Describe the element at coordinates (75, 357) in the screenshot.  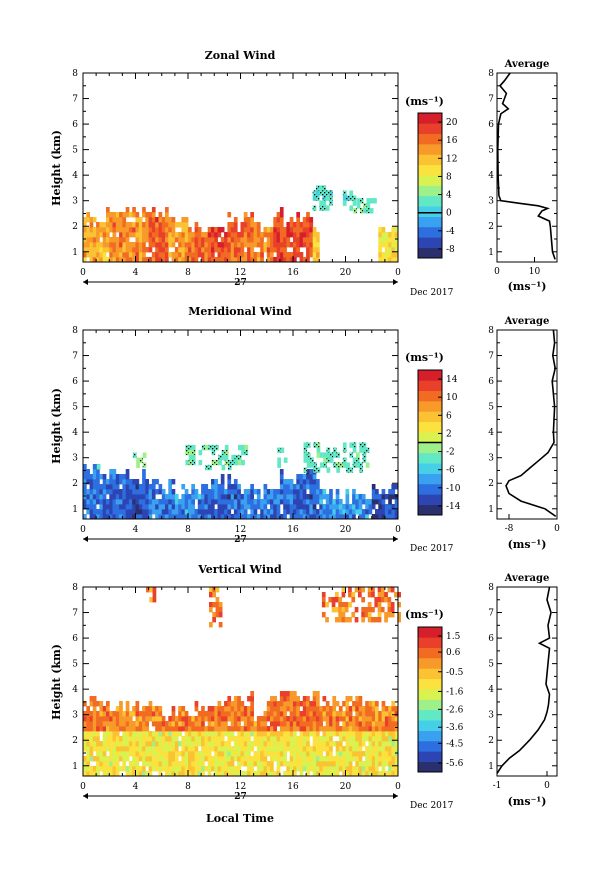
I see `y-tick-label: 7` at that location.